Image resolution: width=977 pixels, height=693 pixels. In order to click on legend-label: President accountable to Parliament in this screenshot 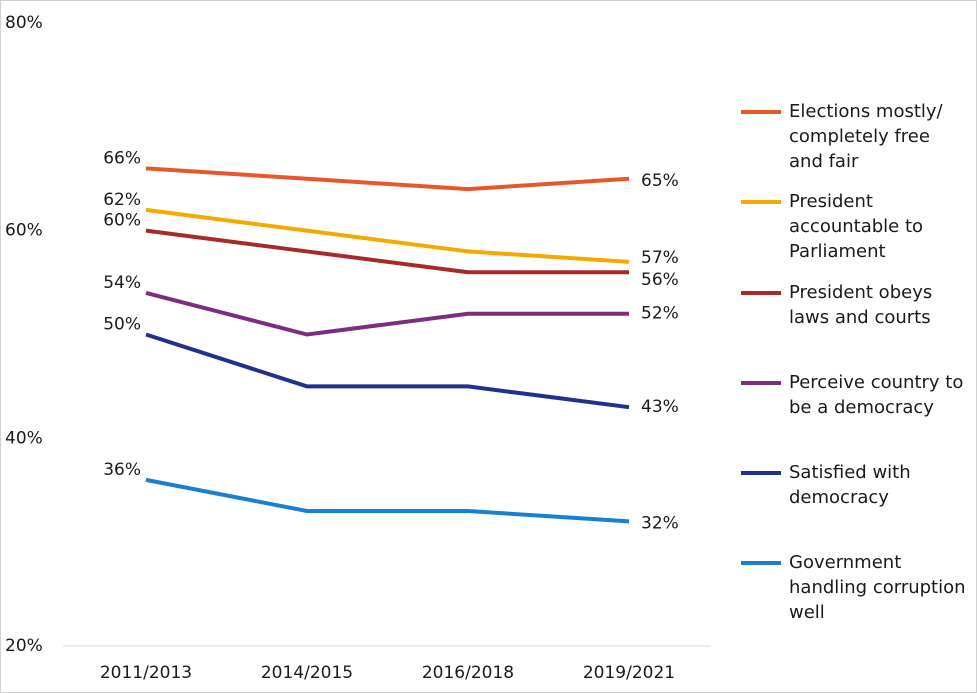, I will do `click(856, 226)`.